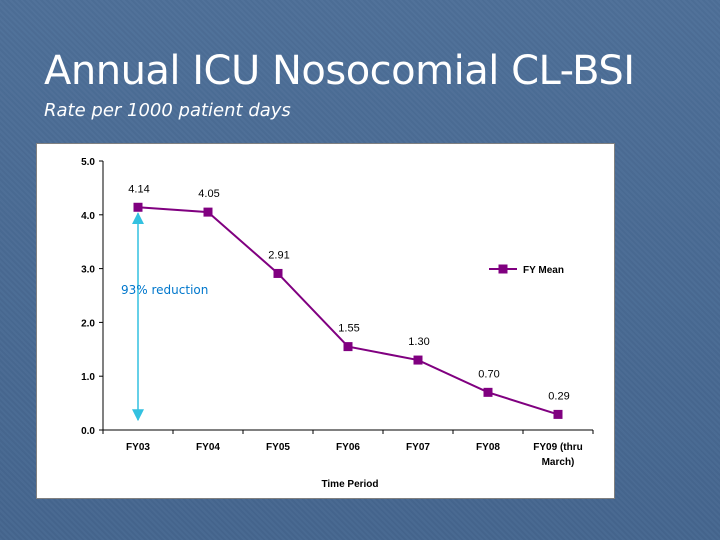 This screenshot has height=540, width=720. I want to click on x-axis-title: Time Period, so click(349, 484).